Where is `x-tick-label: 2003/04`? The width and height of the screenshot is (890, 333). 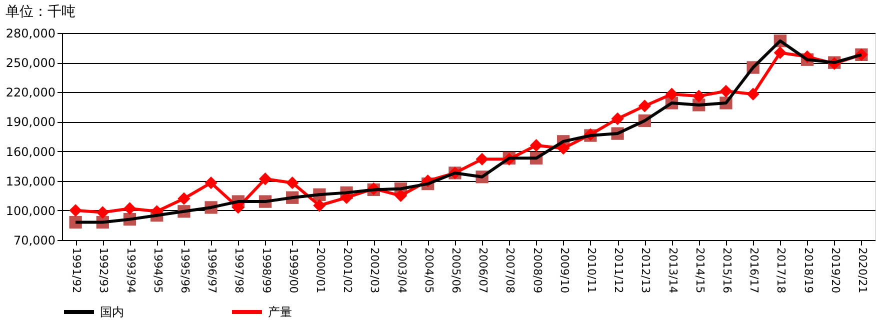 x-tick-label: 2003/04 is located at coordinates (401, 271).